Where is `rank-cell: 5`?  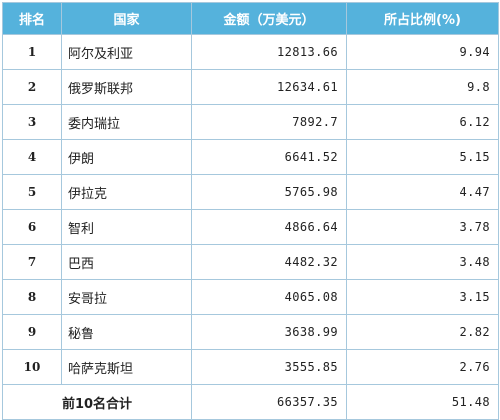
rank-cell: 5 is located at coordinates (32, 192).